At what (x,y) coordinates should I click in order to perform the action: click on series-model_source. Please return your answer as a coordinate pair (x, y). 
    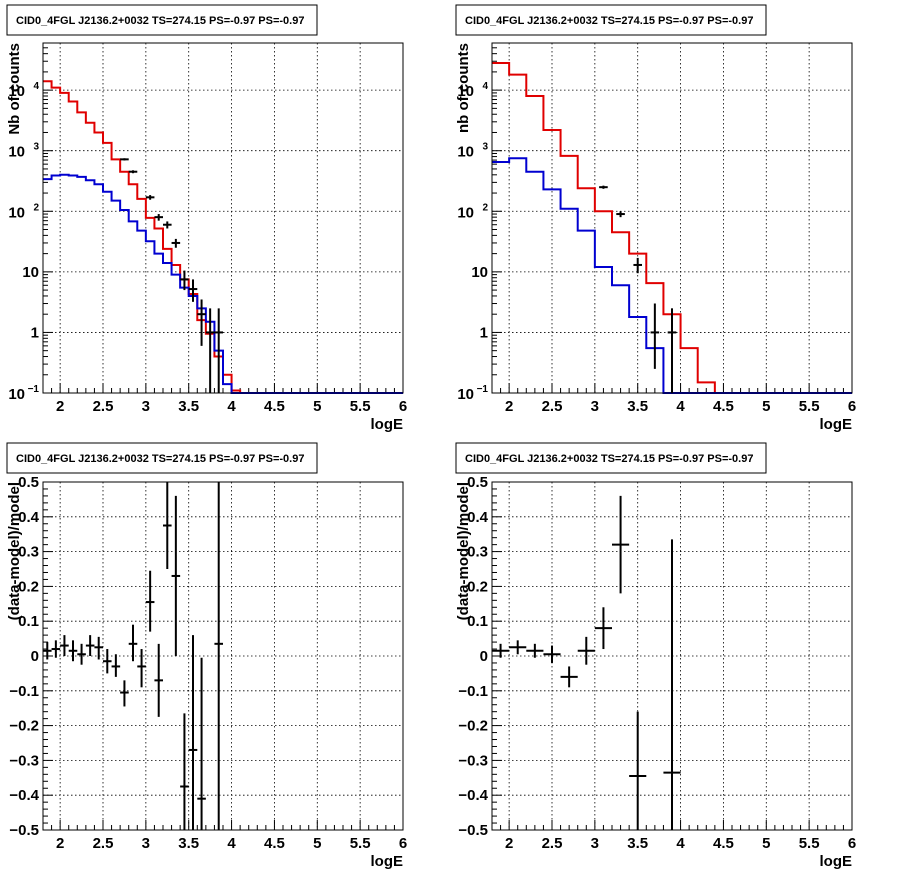
    Looking at the image, I should click on (223, 283).